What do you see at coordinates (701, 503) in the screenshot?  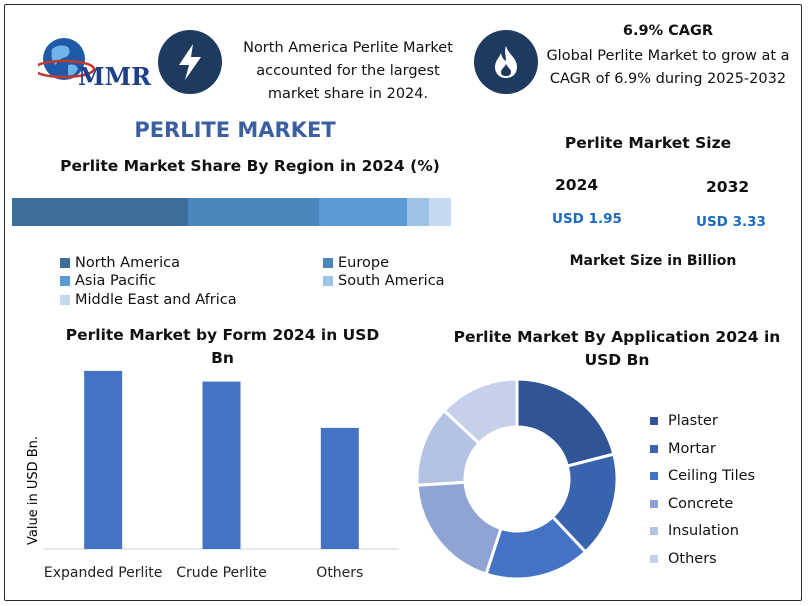 I see `legend-label: Concrete` at bounding box center [701, 503].